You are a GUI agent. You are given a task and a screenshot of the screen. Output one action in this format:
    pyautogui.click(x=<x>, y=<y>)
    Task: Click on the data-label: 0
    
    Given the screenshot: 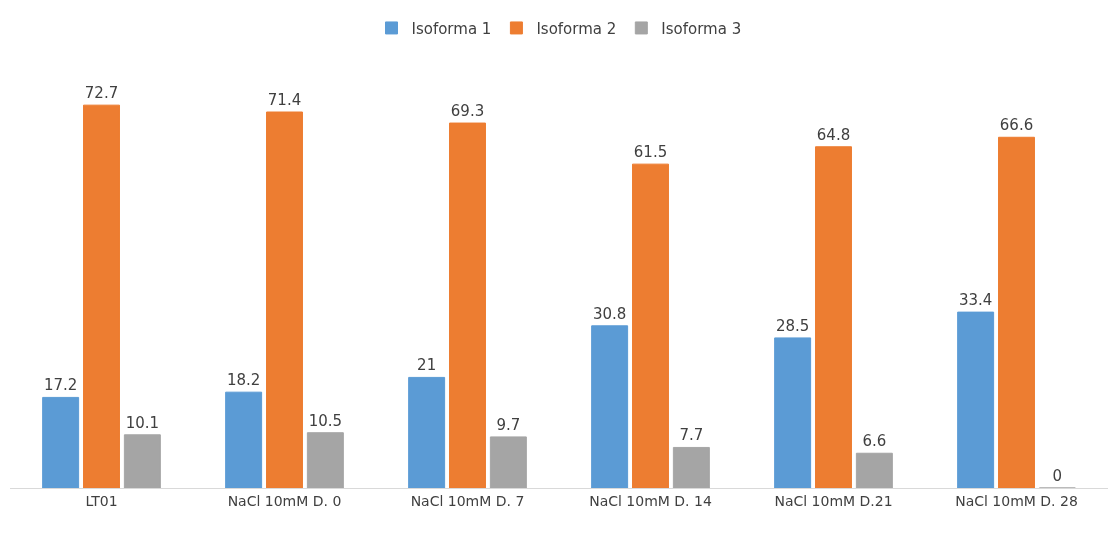 What is the action you would take?
    pyautogui.click(x=1057, y=476)
    